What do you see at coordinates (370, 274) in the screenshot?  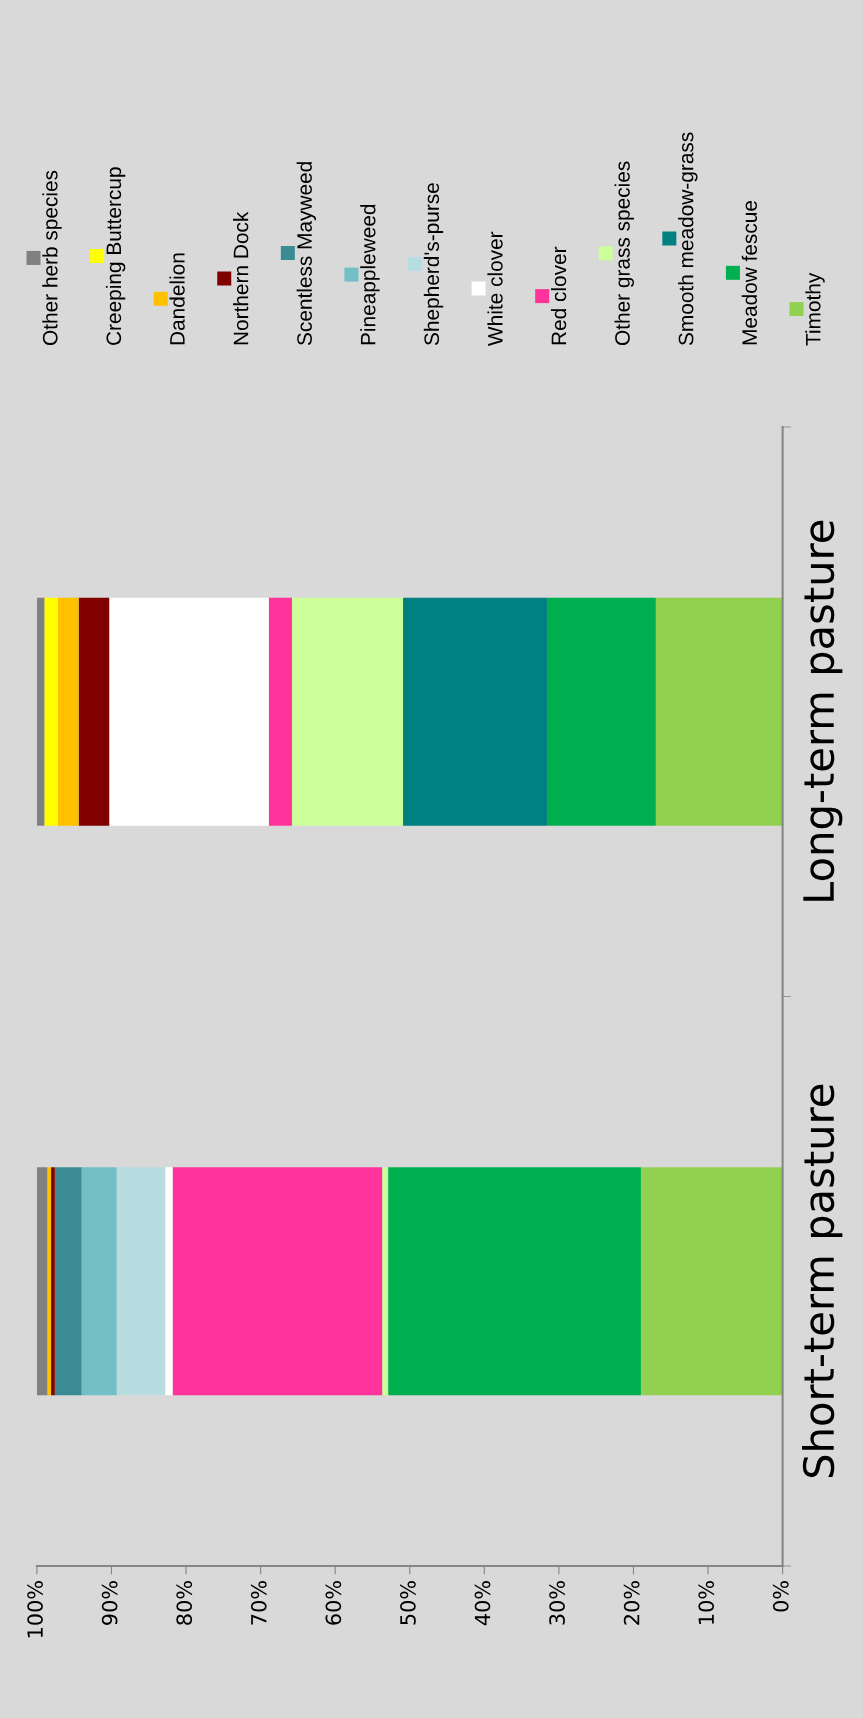 I see `legend-label: Pineappleweed` at bounding box center [370, 274].